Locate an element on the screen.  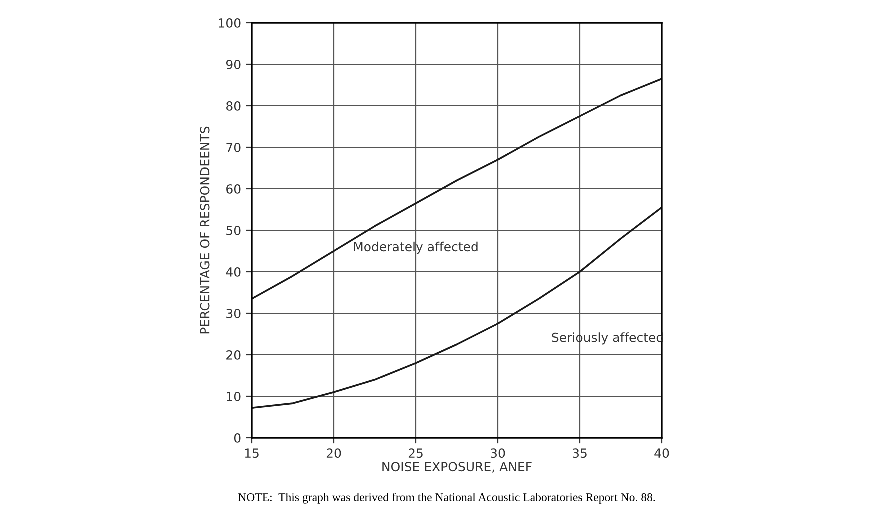
x-tick-label: 35 is located at coordinates (580, 453).